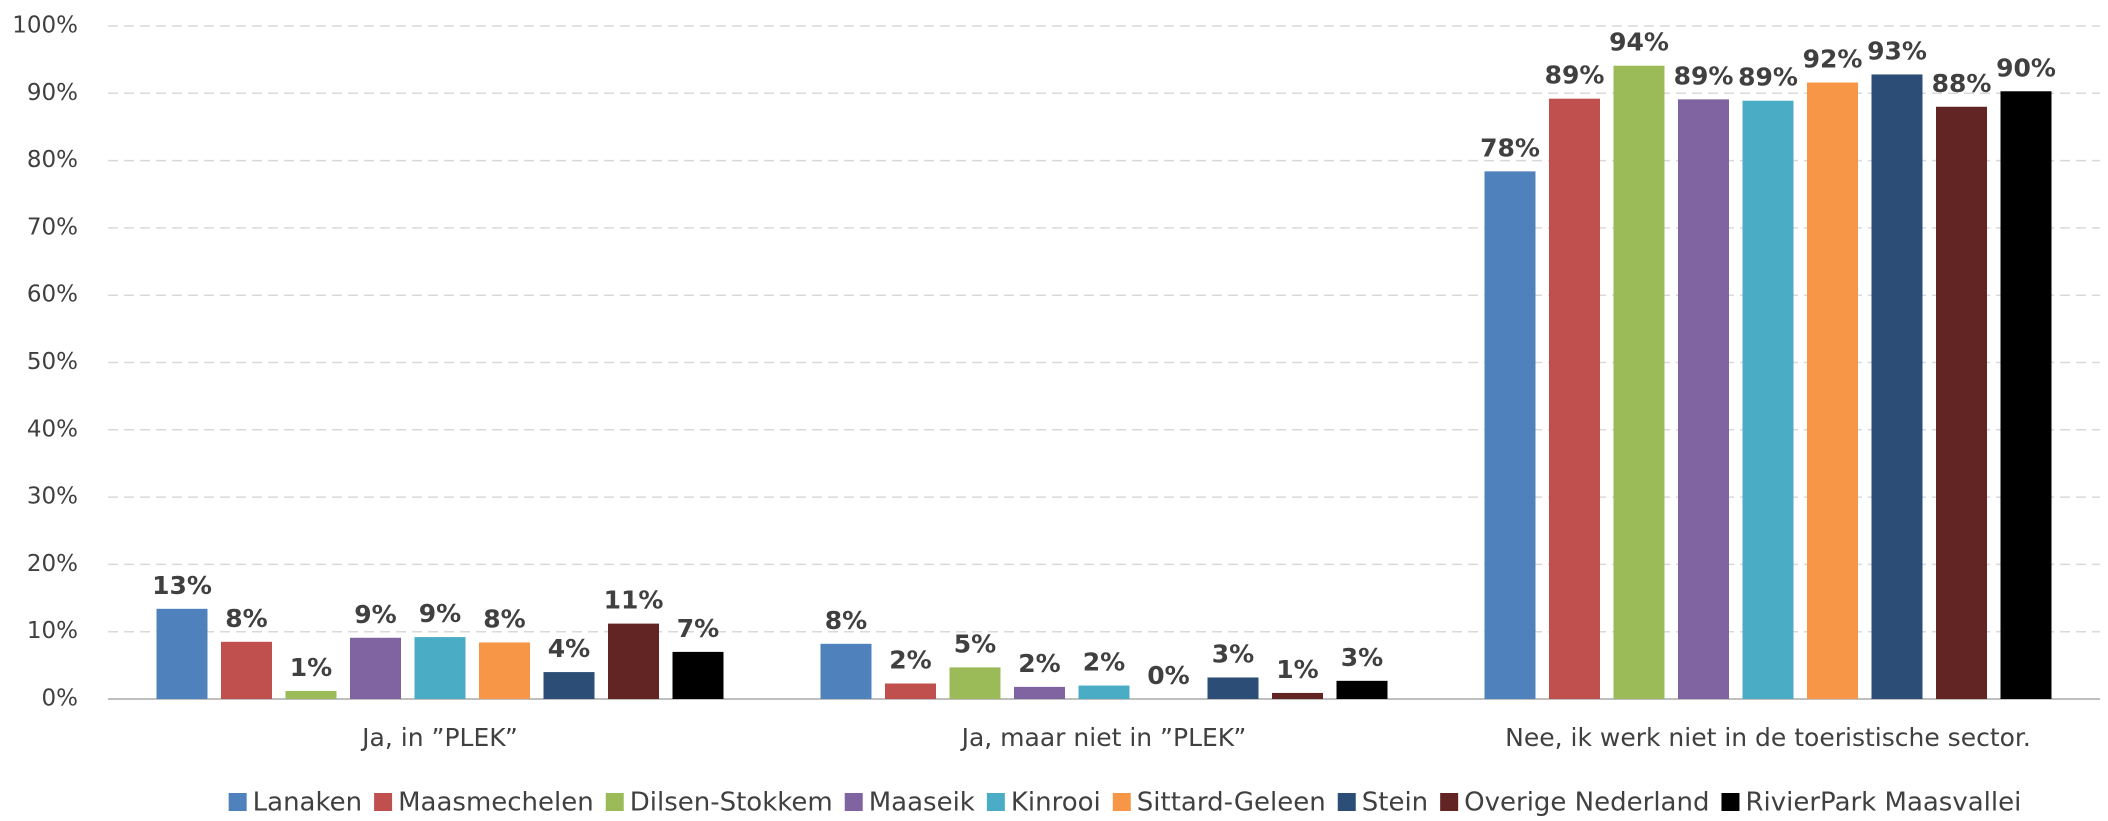 This screenshot has height=821, width=2108. What do you see at coordinates (1168, 675) in the screenshot?
I see `data-label: 0%` at bounding box center [1168, 675].